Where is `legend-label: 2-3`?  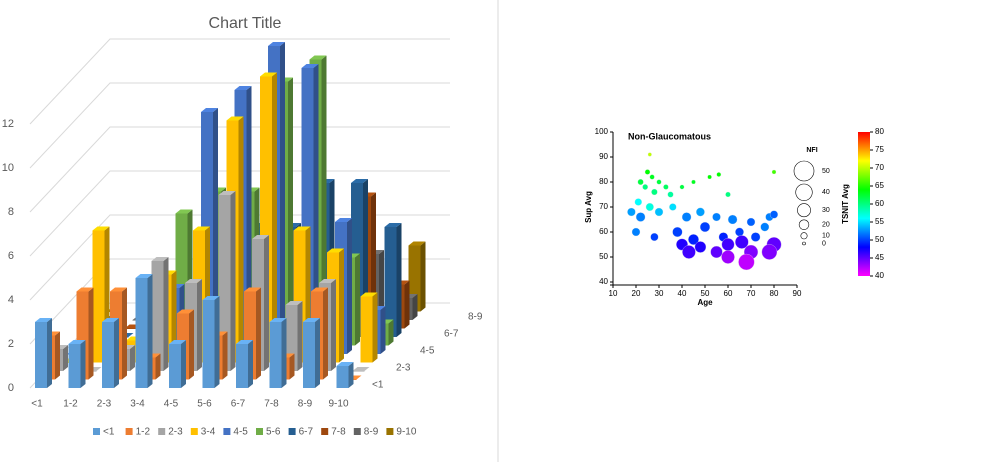 legend-label: 2-3 is located at coordinates (175, 432).